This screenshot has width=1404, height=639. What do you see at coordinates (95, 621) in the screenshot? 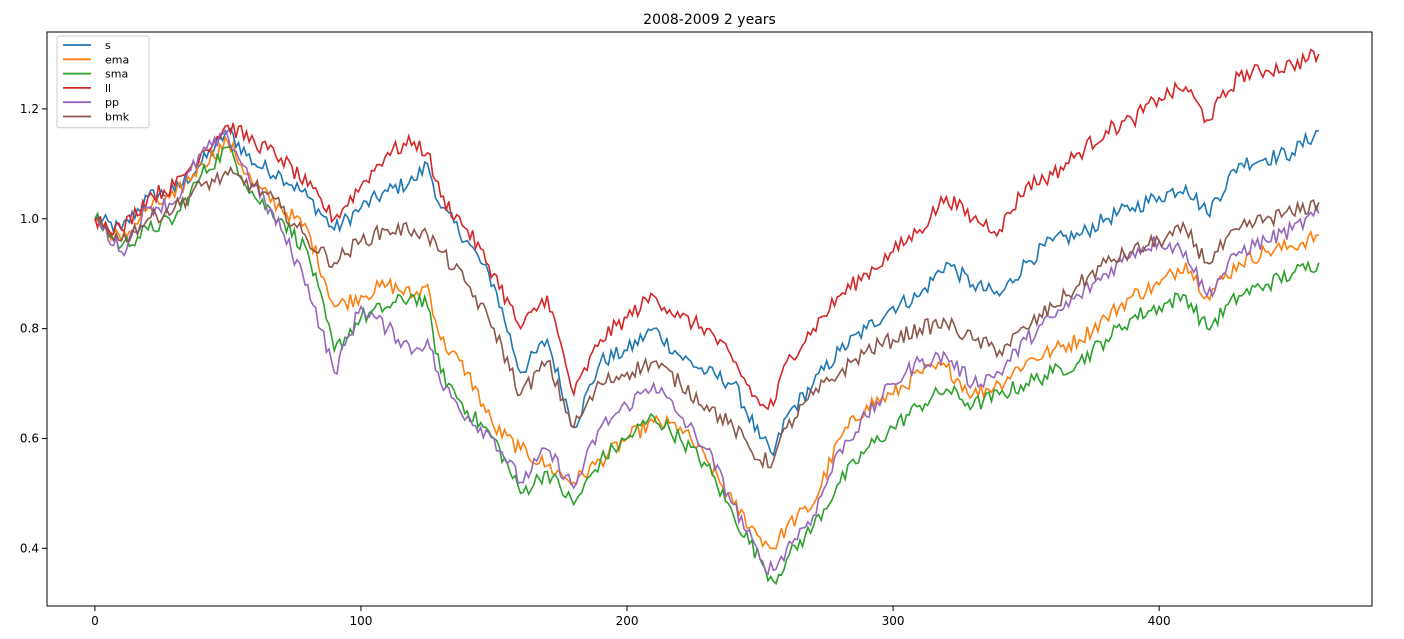
I see `x-tick-label: 0` at bounding box center [95, 621].